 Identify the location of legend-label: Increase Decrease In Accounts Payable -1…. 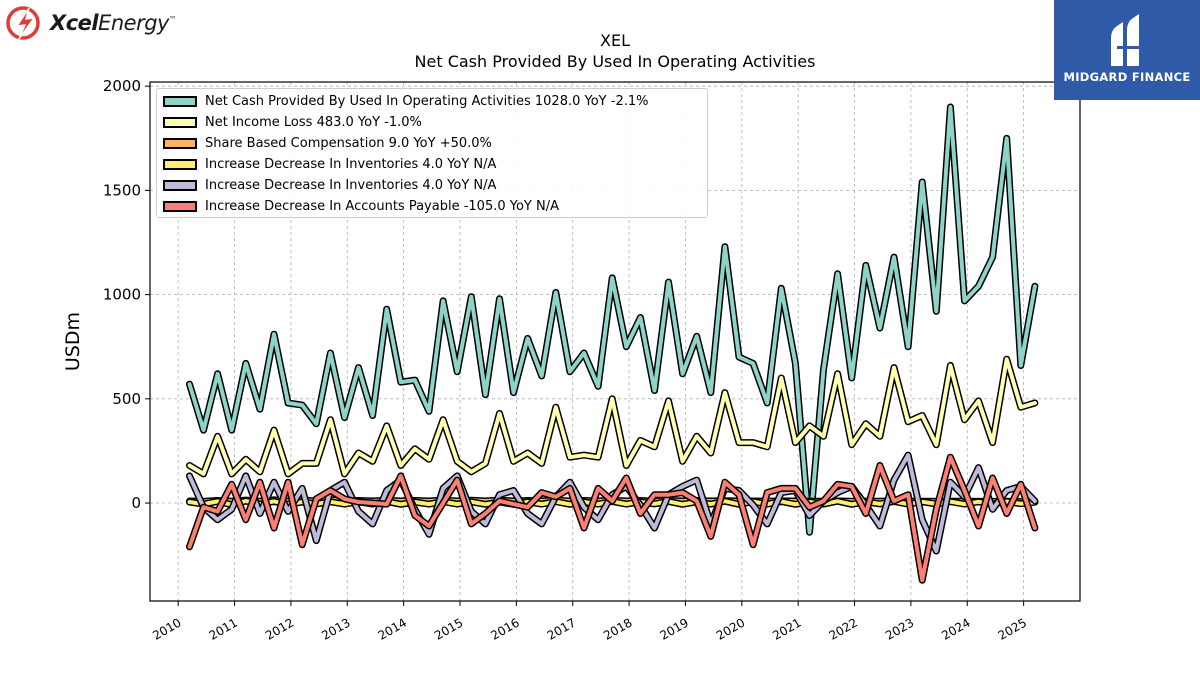
(382, 206).